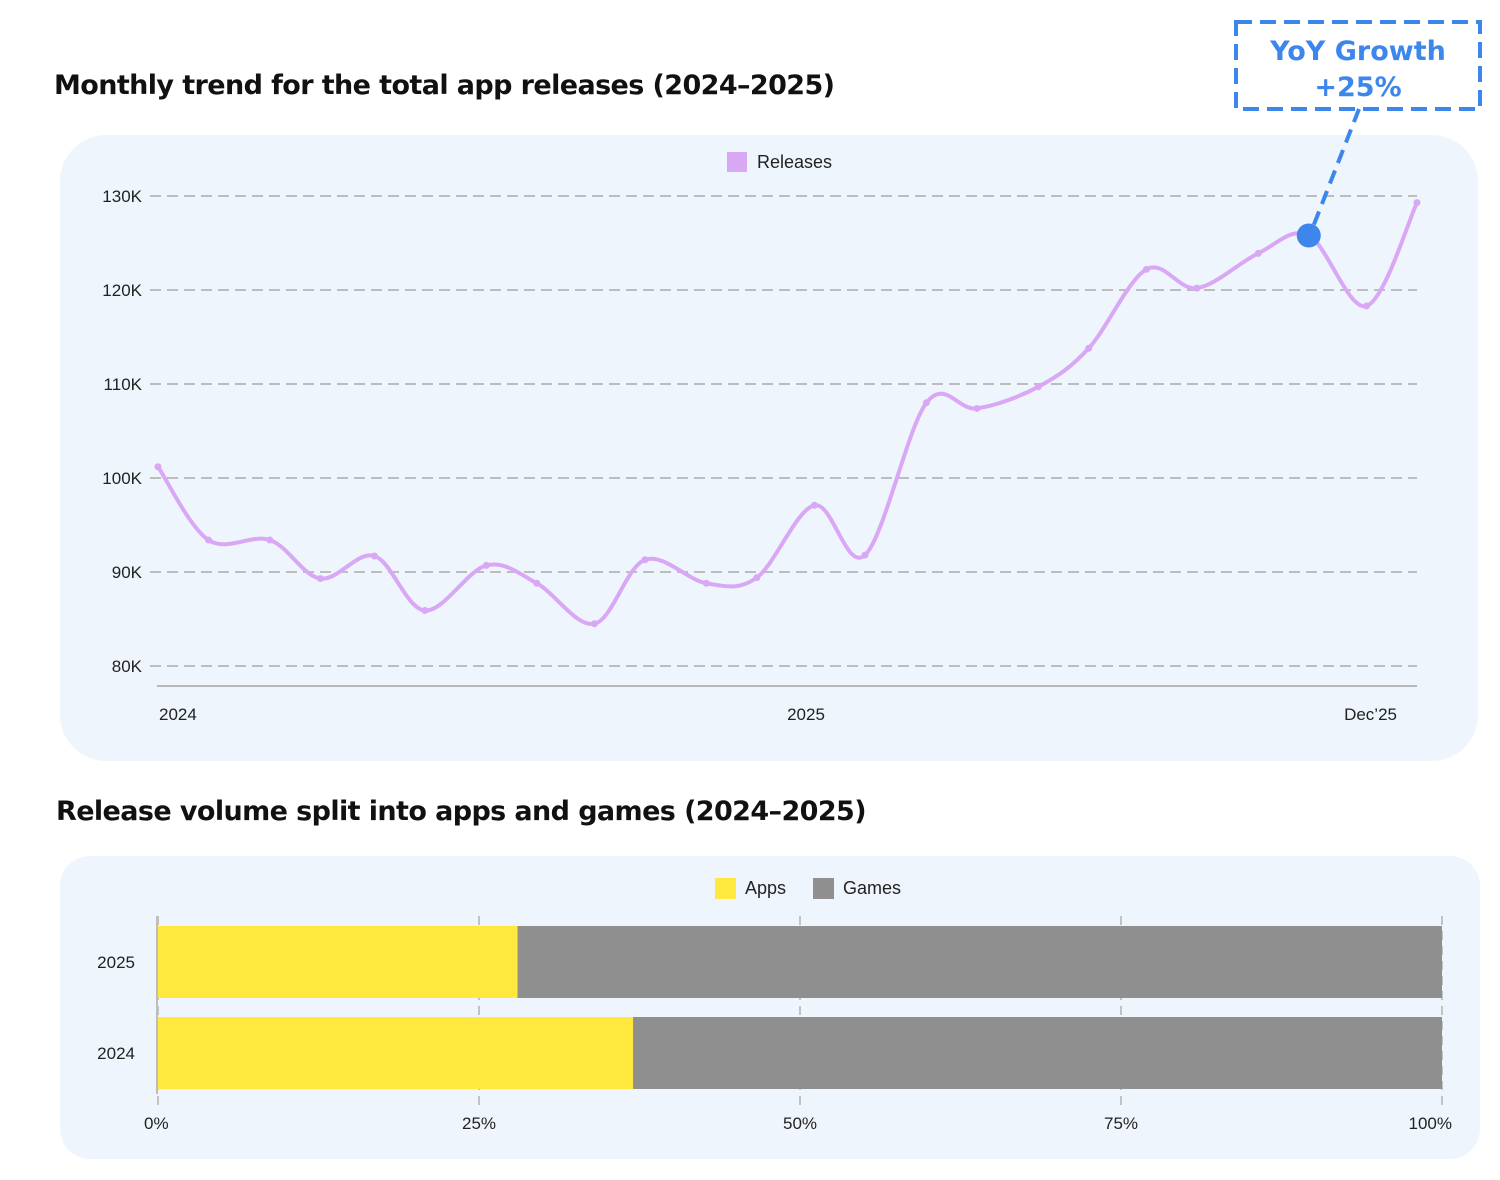  Describe the element at coordinates (479, 1123) in the screenshot. I see `x-tick-label: 25%` at that location.